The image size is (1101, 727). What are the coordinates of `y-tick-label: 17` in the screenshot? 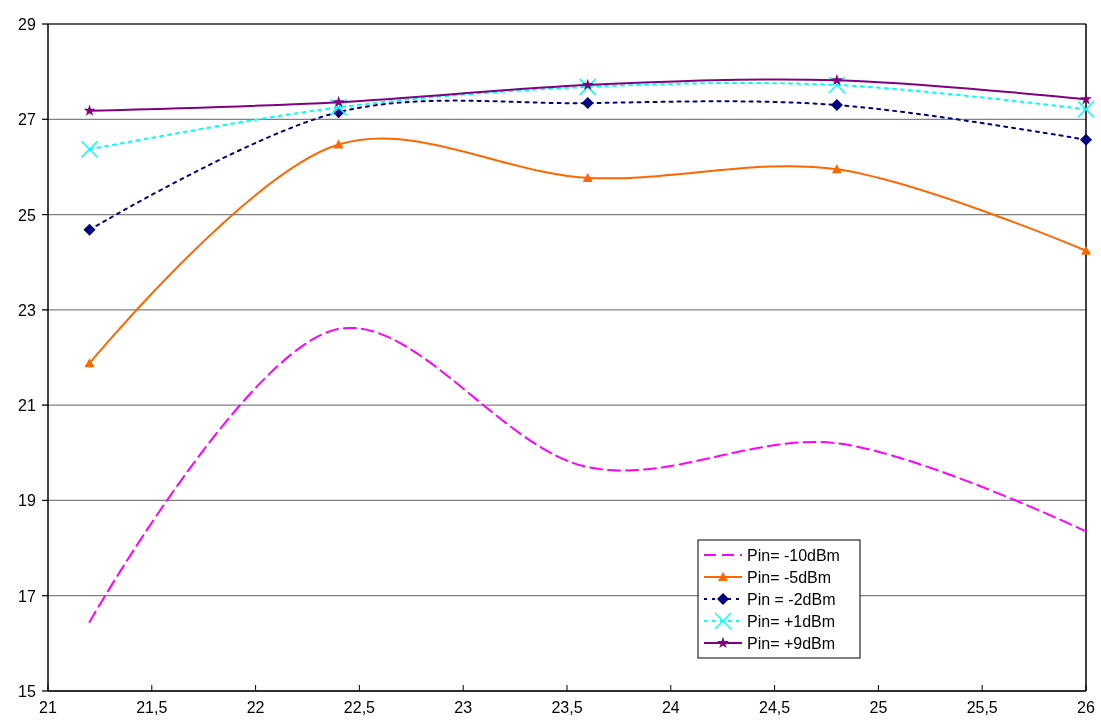 It's located at (27, 596).